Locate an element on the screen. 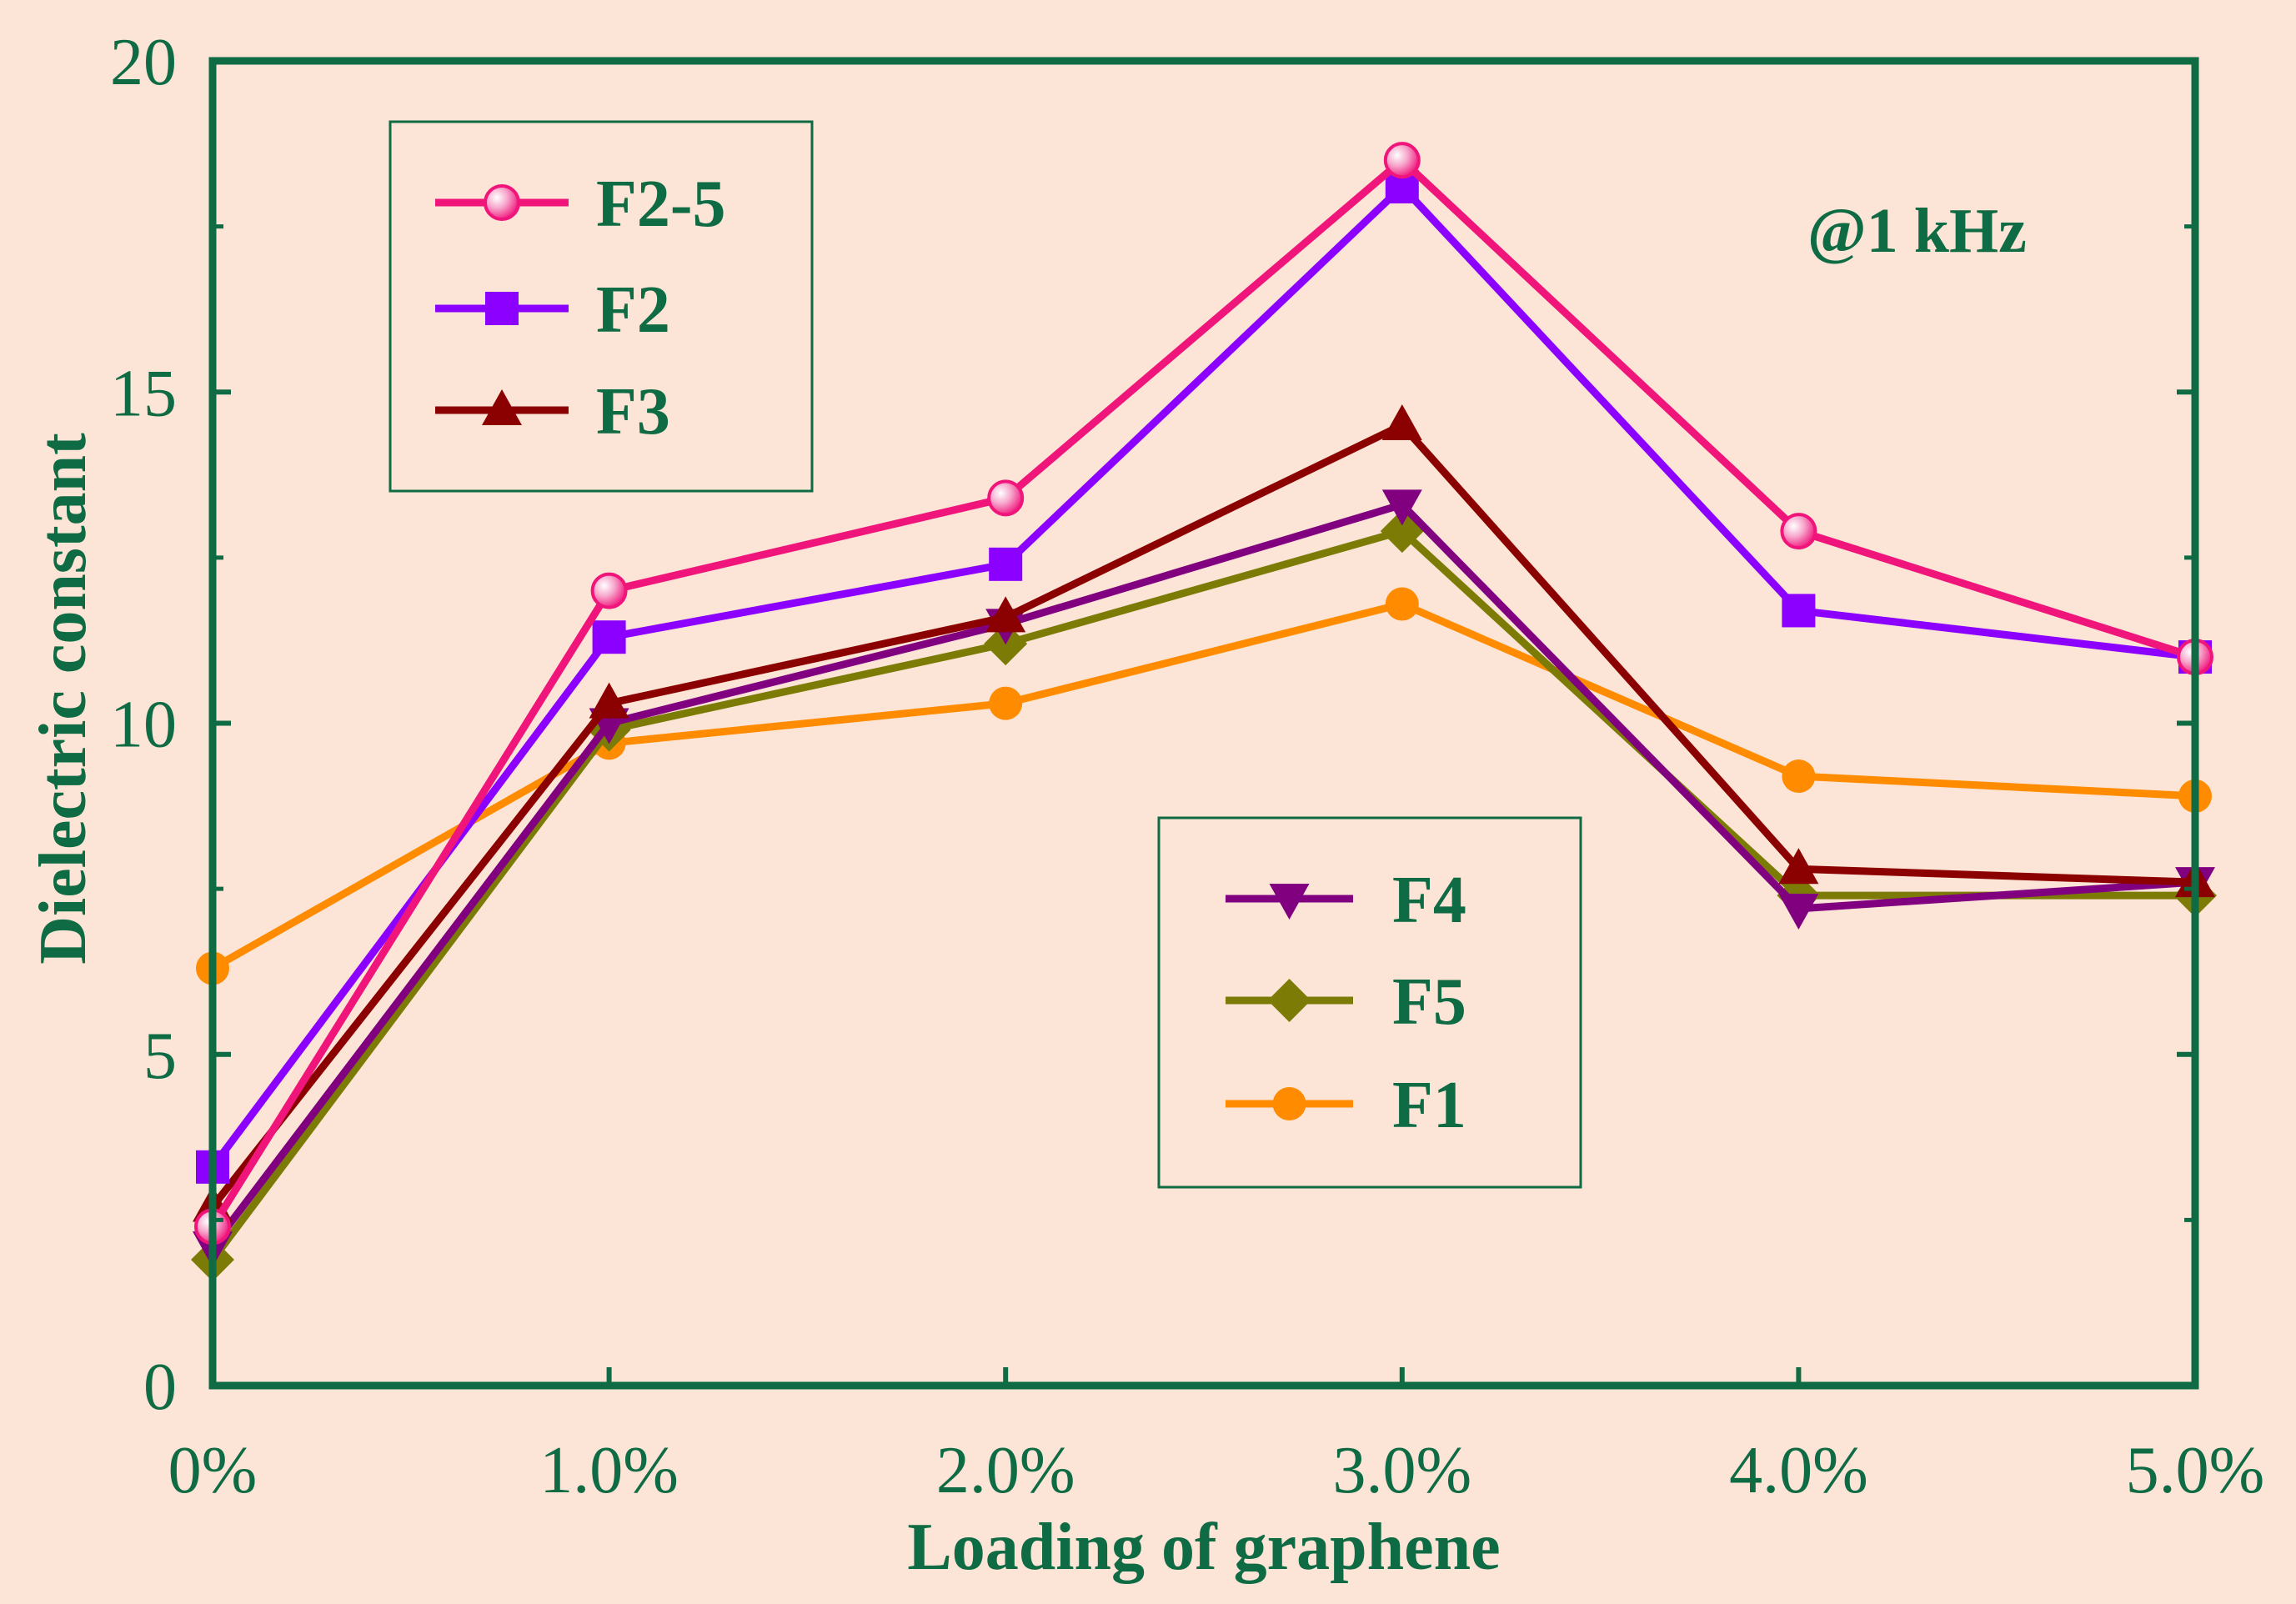 This screenshot has width=2296, height=1604. x-axis-title: Loading of graphene is located at coordinates (1203, 1547).